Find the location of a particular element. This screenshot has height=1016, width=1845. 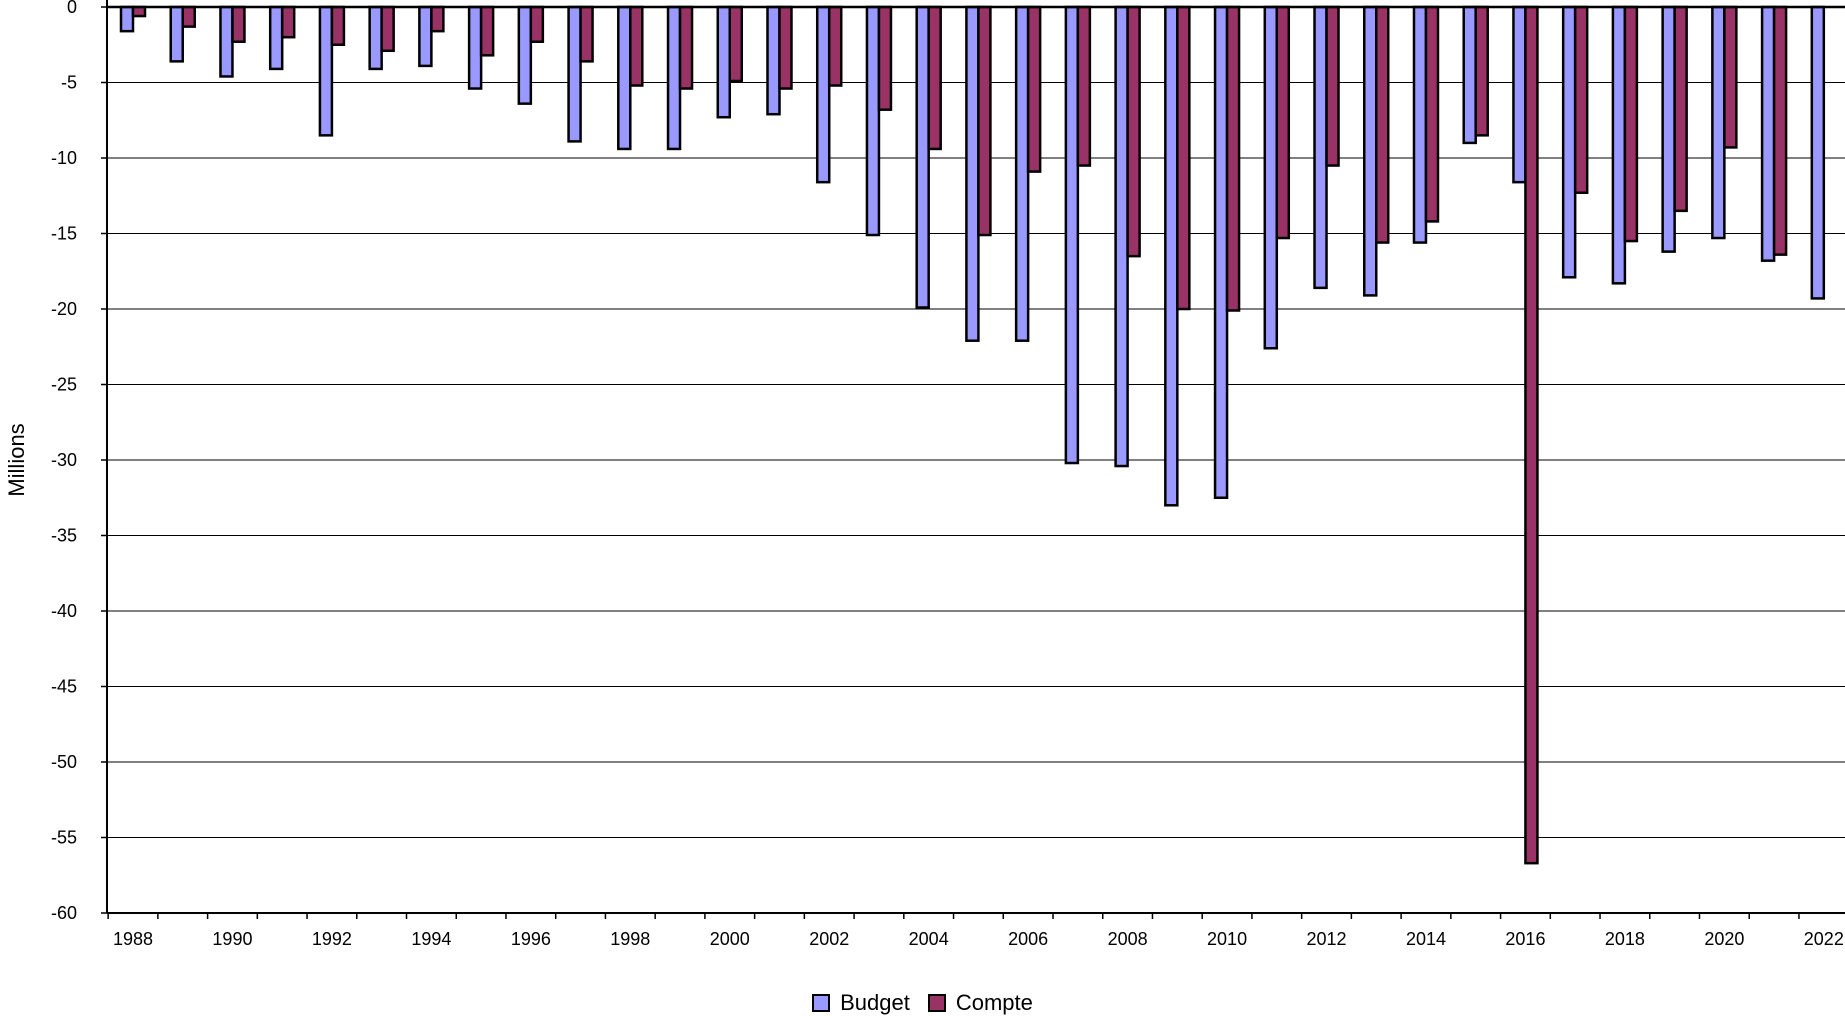

x-tick-label: 2018 is located at coordinates (1625, 939).